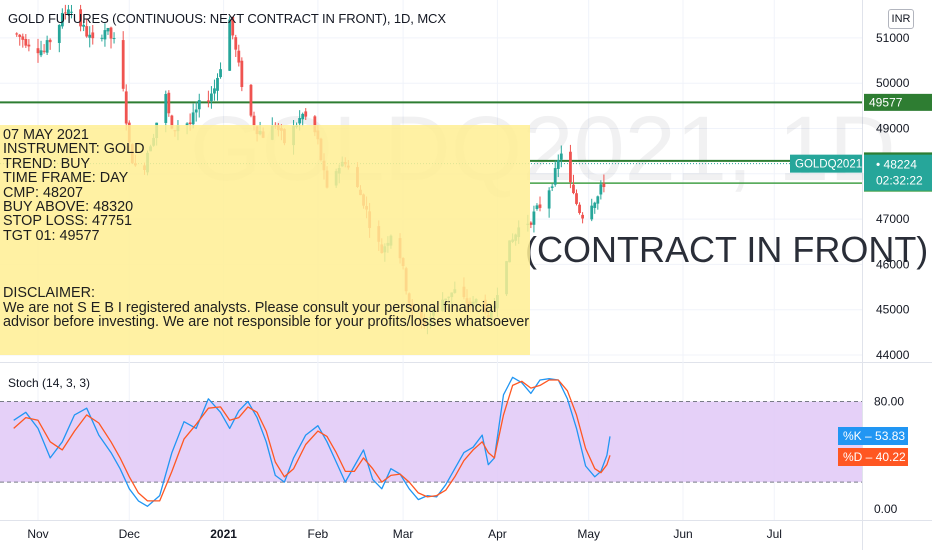 Image resolution: width=932 pixels, height=550 pixels. I want to click on note-line: 07 MAY 2021, so click(46, 135).